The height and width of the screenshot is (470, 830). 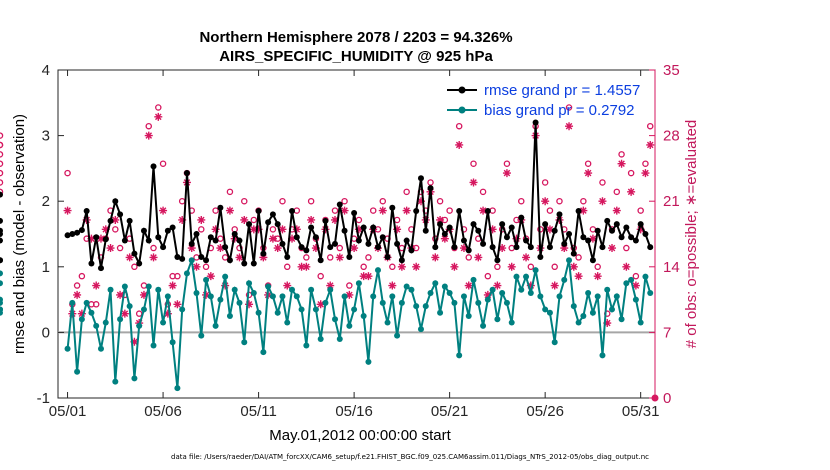 What do you see at coordinates (559, 110) in the screenshot?
I see `legend-bias-label: bias grand pr = 0.2792` at bounding box center [559, 110].